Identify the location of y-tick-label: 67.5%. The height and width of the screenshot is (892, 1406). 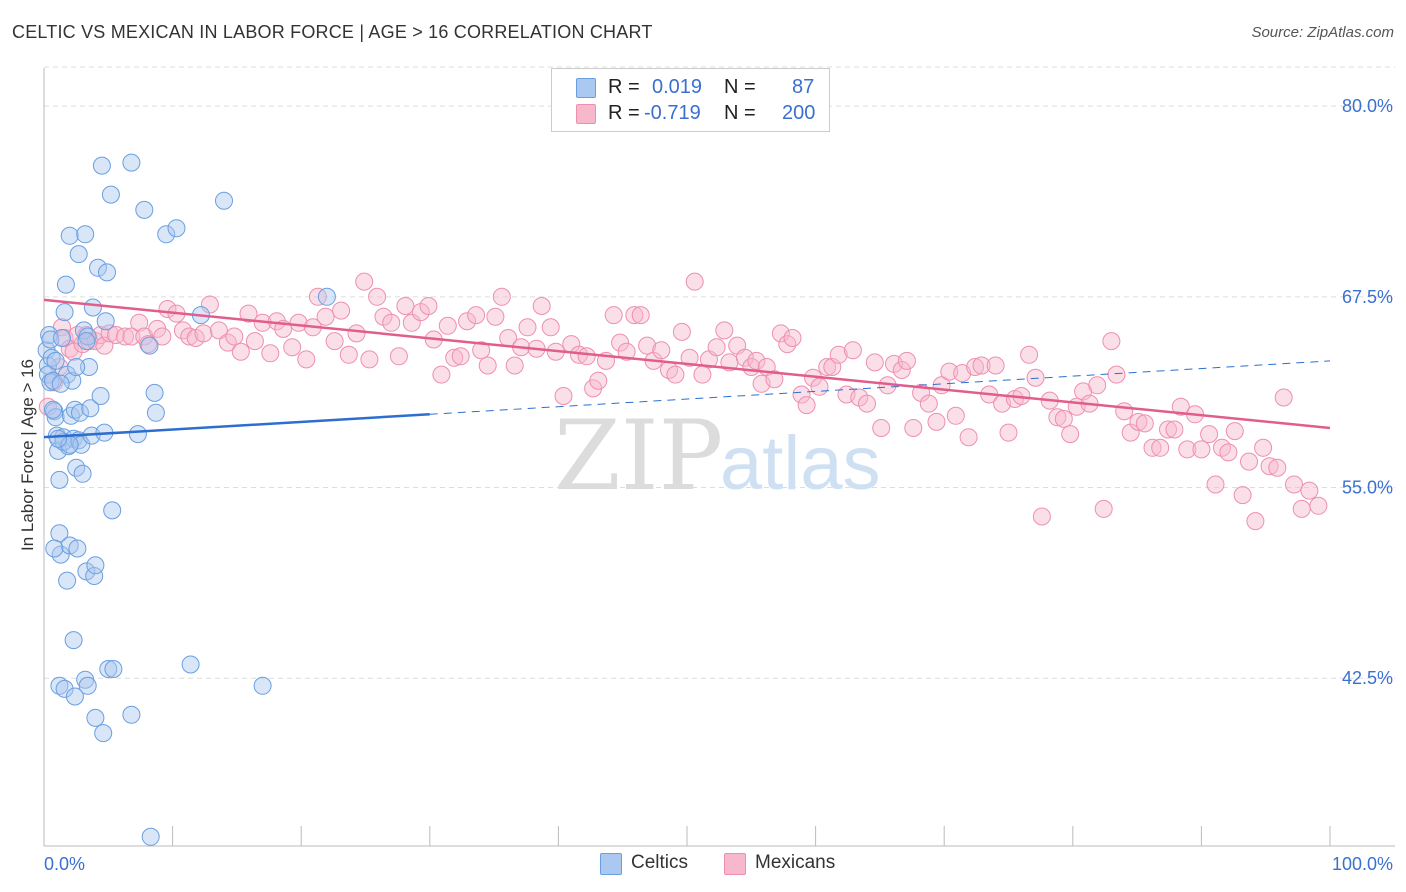
(1367, 297).